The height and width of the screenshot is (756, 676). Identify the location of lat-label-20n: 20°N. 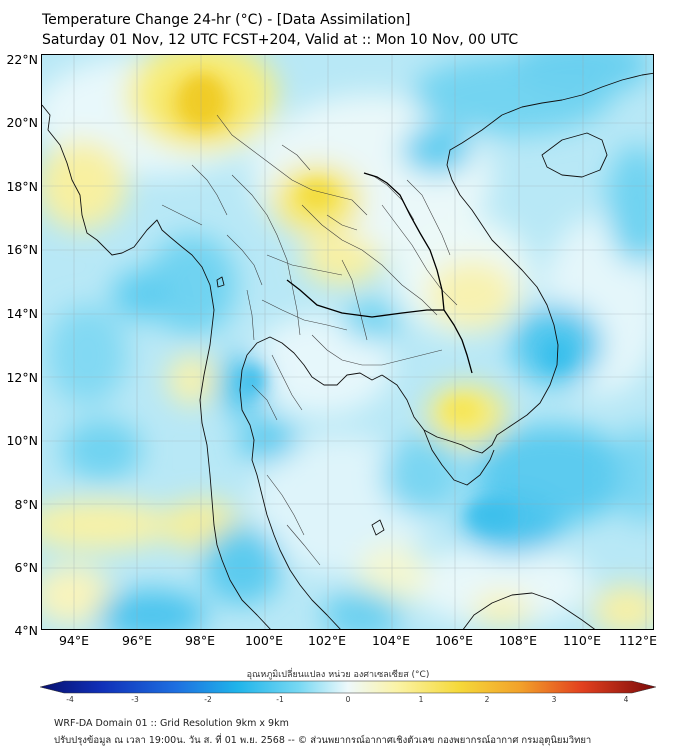
(22, 122).